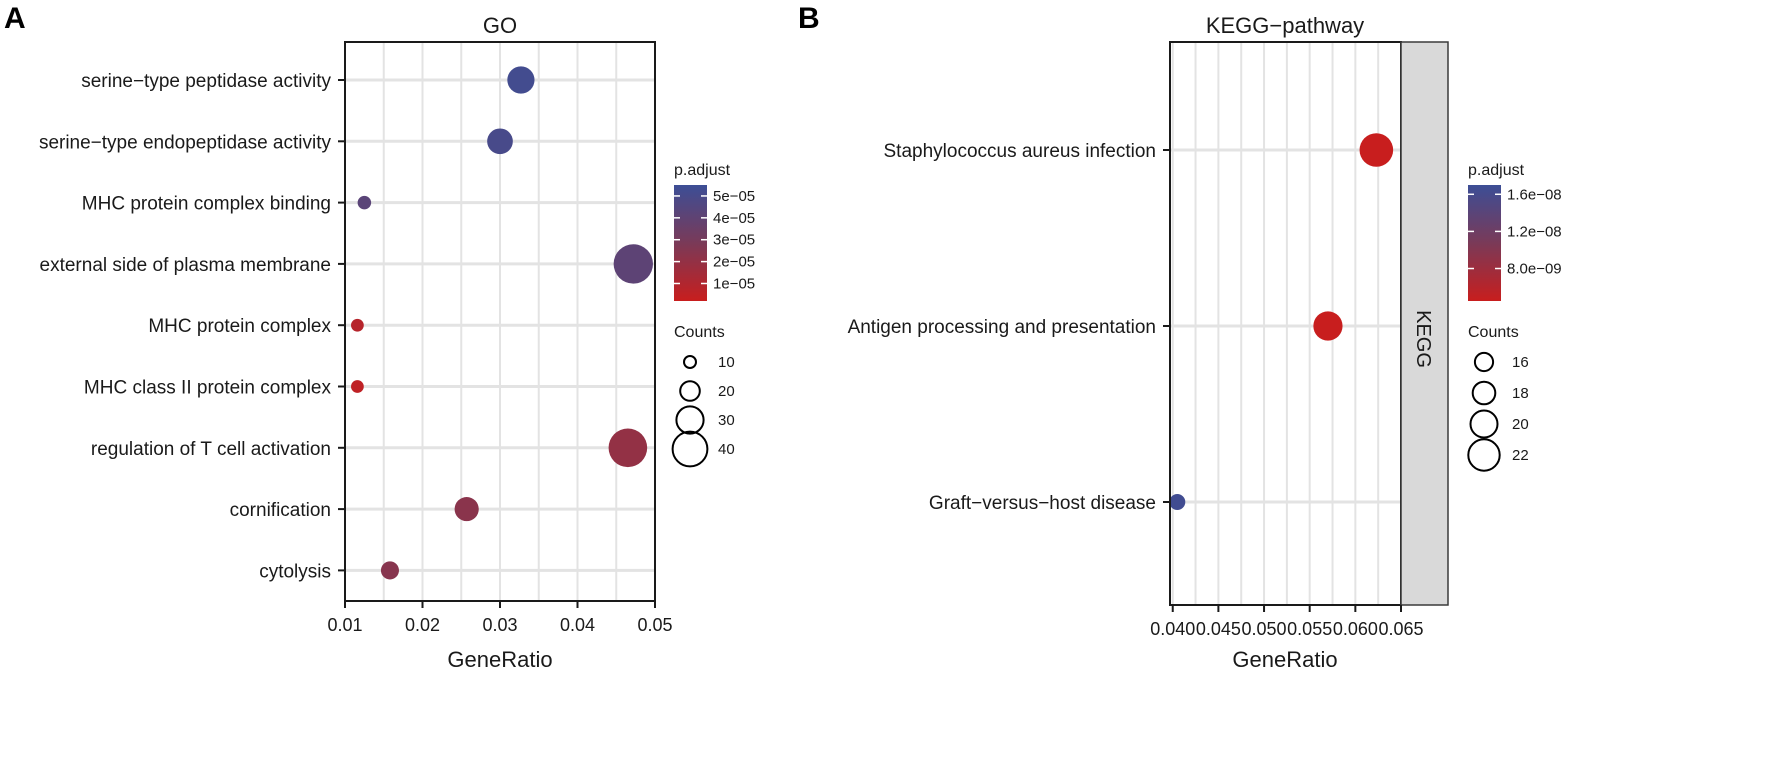 The image size is (1772, 758). Describe the element at coordinates (15, 18) in the screenshot. I see `panel-a-letter: A` at that location.